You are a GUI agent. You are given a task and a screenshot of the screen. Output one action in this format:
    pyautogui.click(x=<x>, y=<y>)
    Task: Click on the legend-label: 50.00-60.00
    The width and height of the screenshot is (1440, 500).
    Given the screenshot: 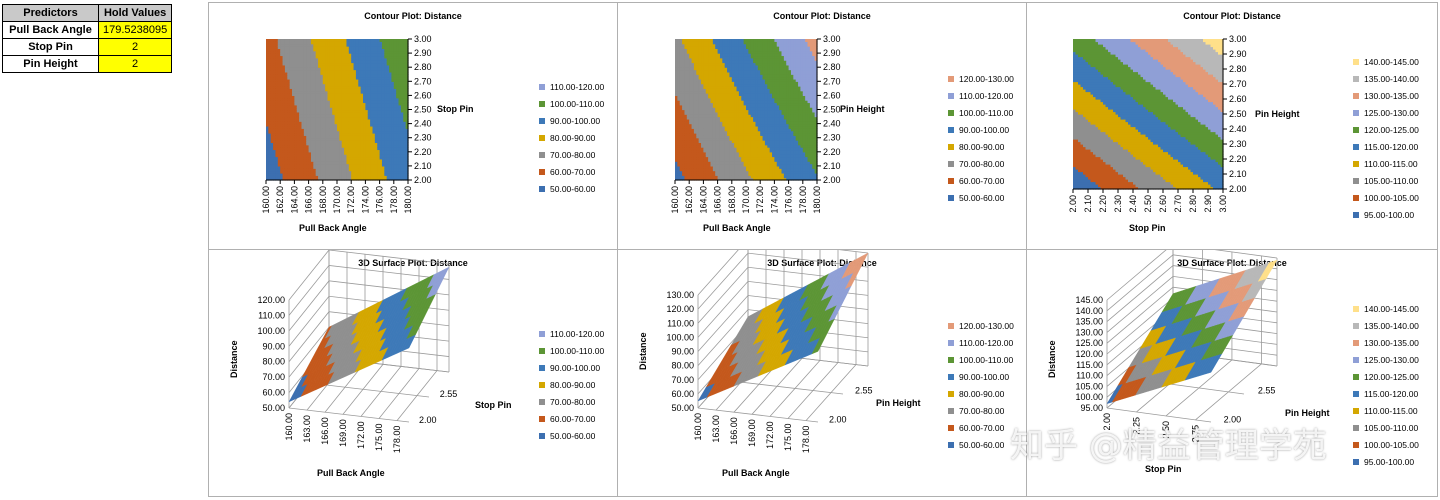 What is the action you would take?
    pyautogui.click(x=982, y=197)
    